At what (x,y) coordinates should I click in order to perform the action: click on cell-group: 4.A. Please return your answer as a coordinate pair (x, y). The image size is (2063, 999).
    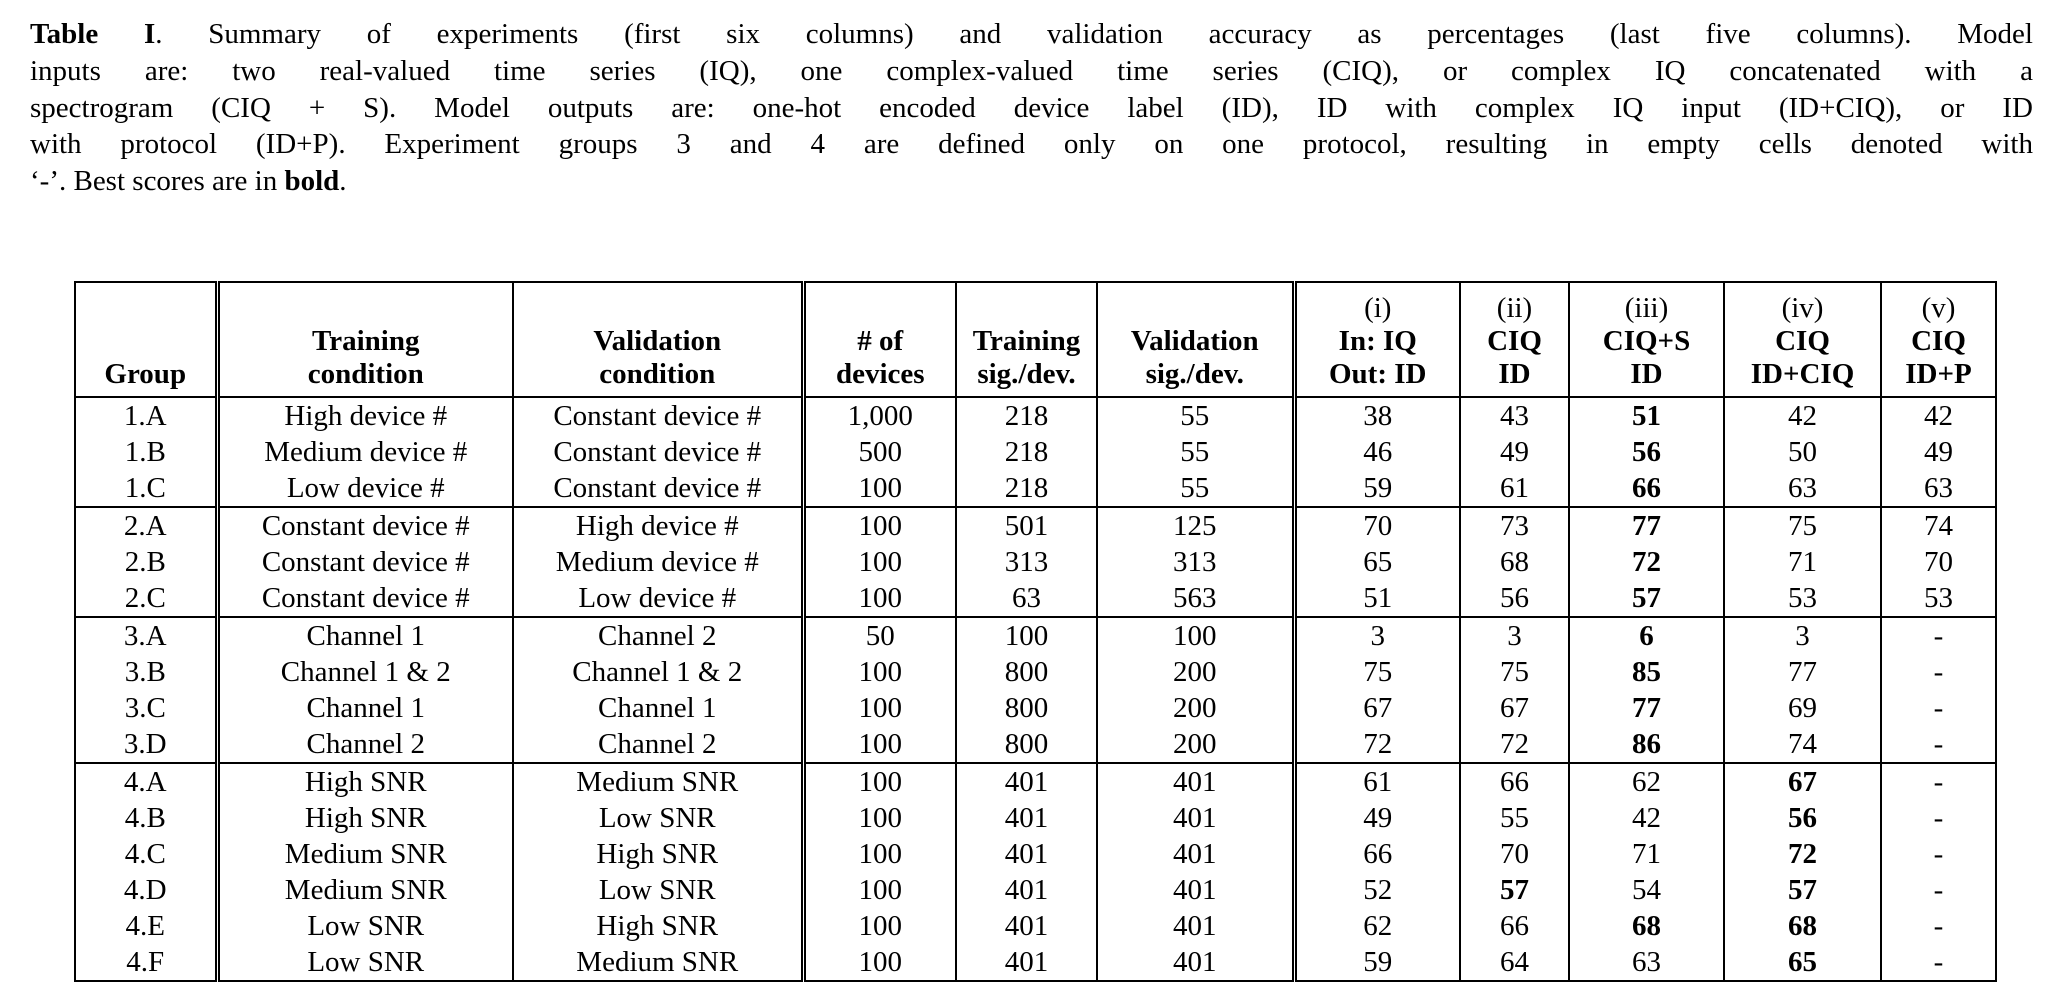
    Looking at the image, I should click on (146, 781).